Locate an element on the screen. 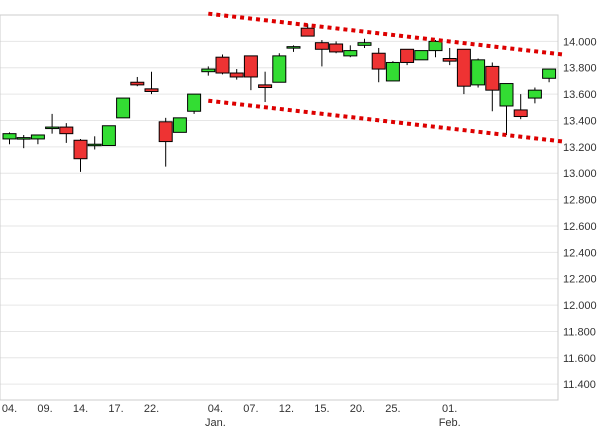  y-tick-label: 12.200 is located at coordinates (580, 280).